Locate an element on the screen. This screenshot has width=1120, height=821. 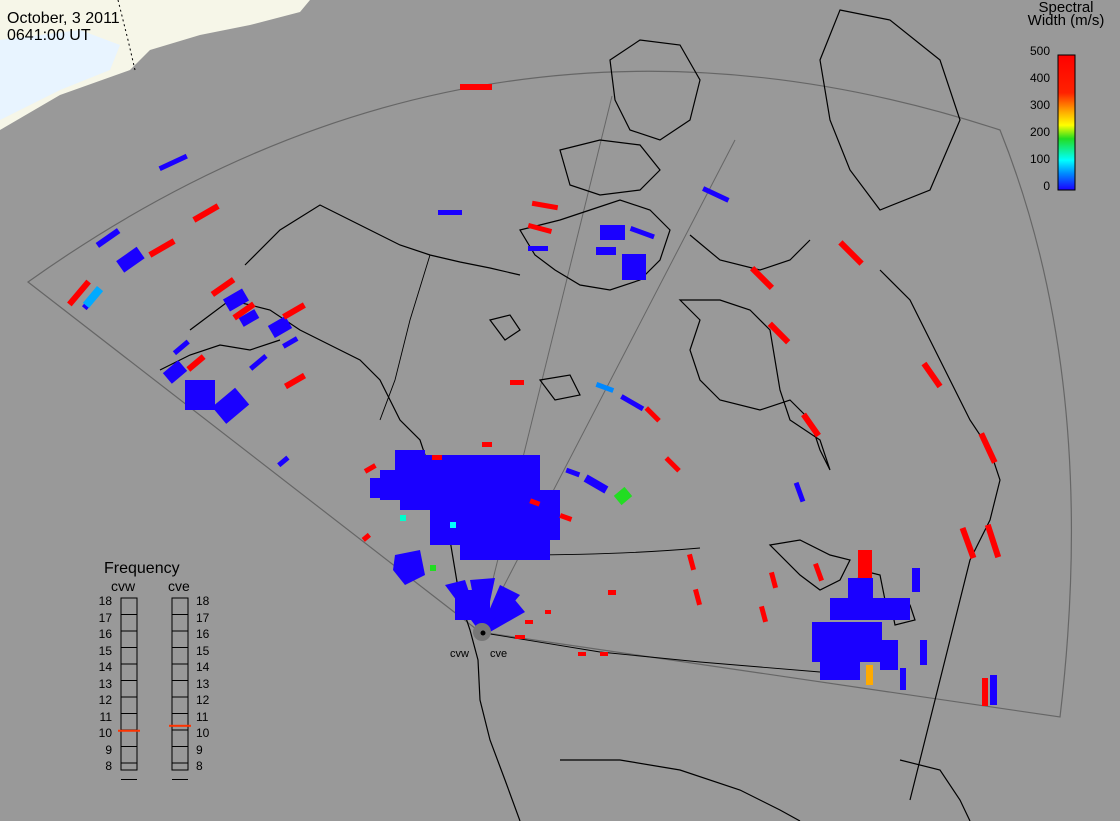
frequency-title: Frequency is located at coordinates (142, 569).